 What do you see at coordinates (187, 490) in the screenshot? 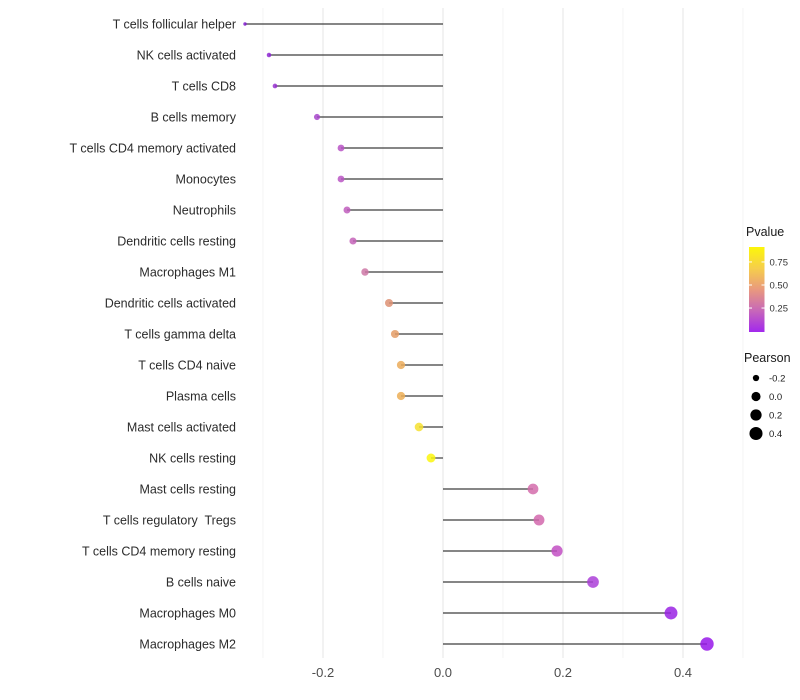
I see `y-axis-label: Mast cells resting` at bounding box center [187, 490].